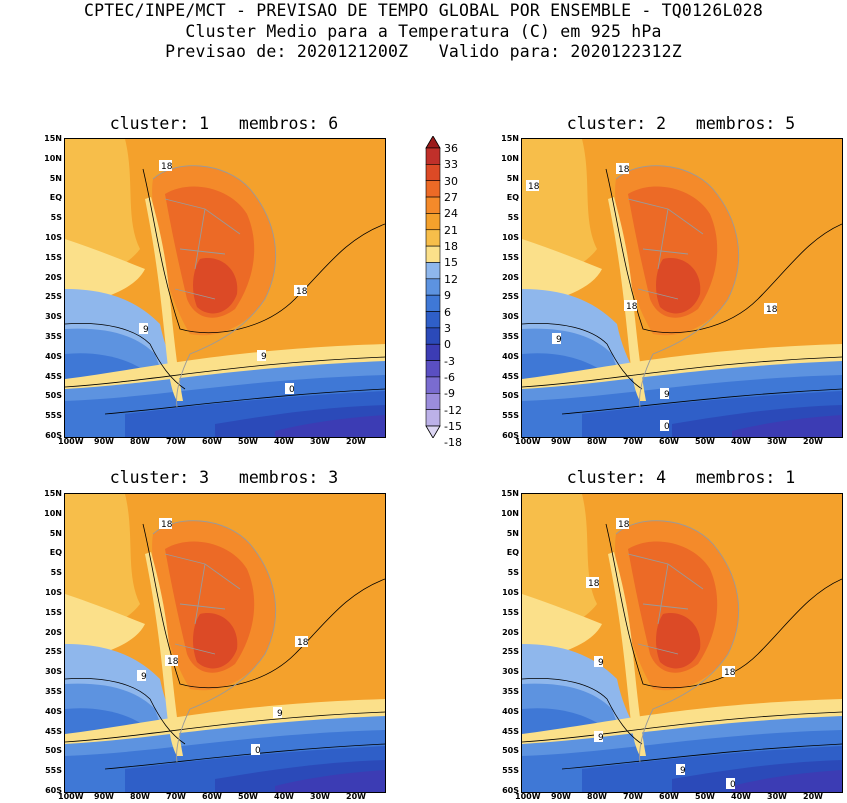 The width and height of the screenshot is (847, 803). Describe the element at coordinates (140, 441) in the screenshot. I see `longitude-label: 80W` at that location.